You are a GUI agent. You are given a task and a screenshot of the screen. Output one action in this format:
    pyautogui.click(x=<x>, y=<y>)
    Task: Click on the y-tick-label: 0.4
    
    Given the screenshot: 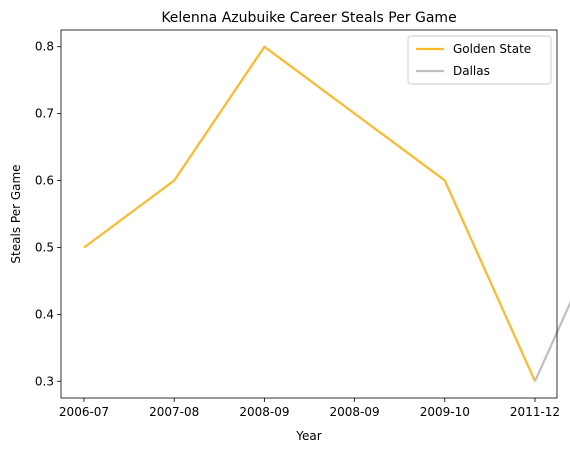 What is the action you would take?
    pyautogui.click(x=44, y=314)
    